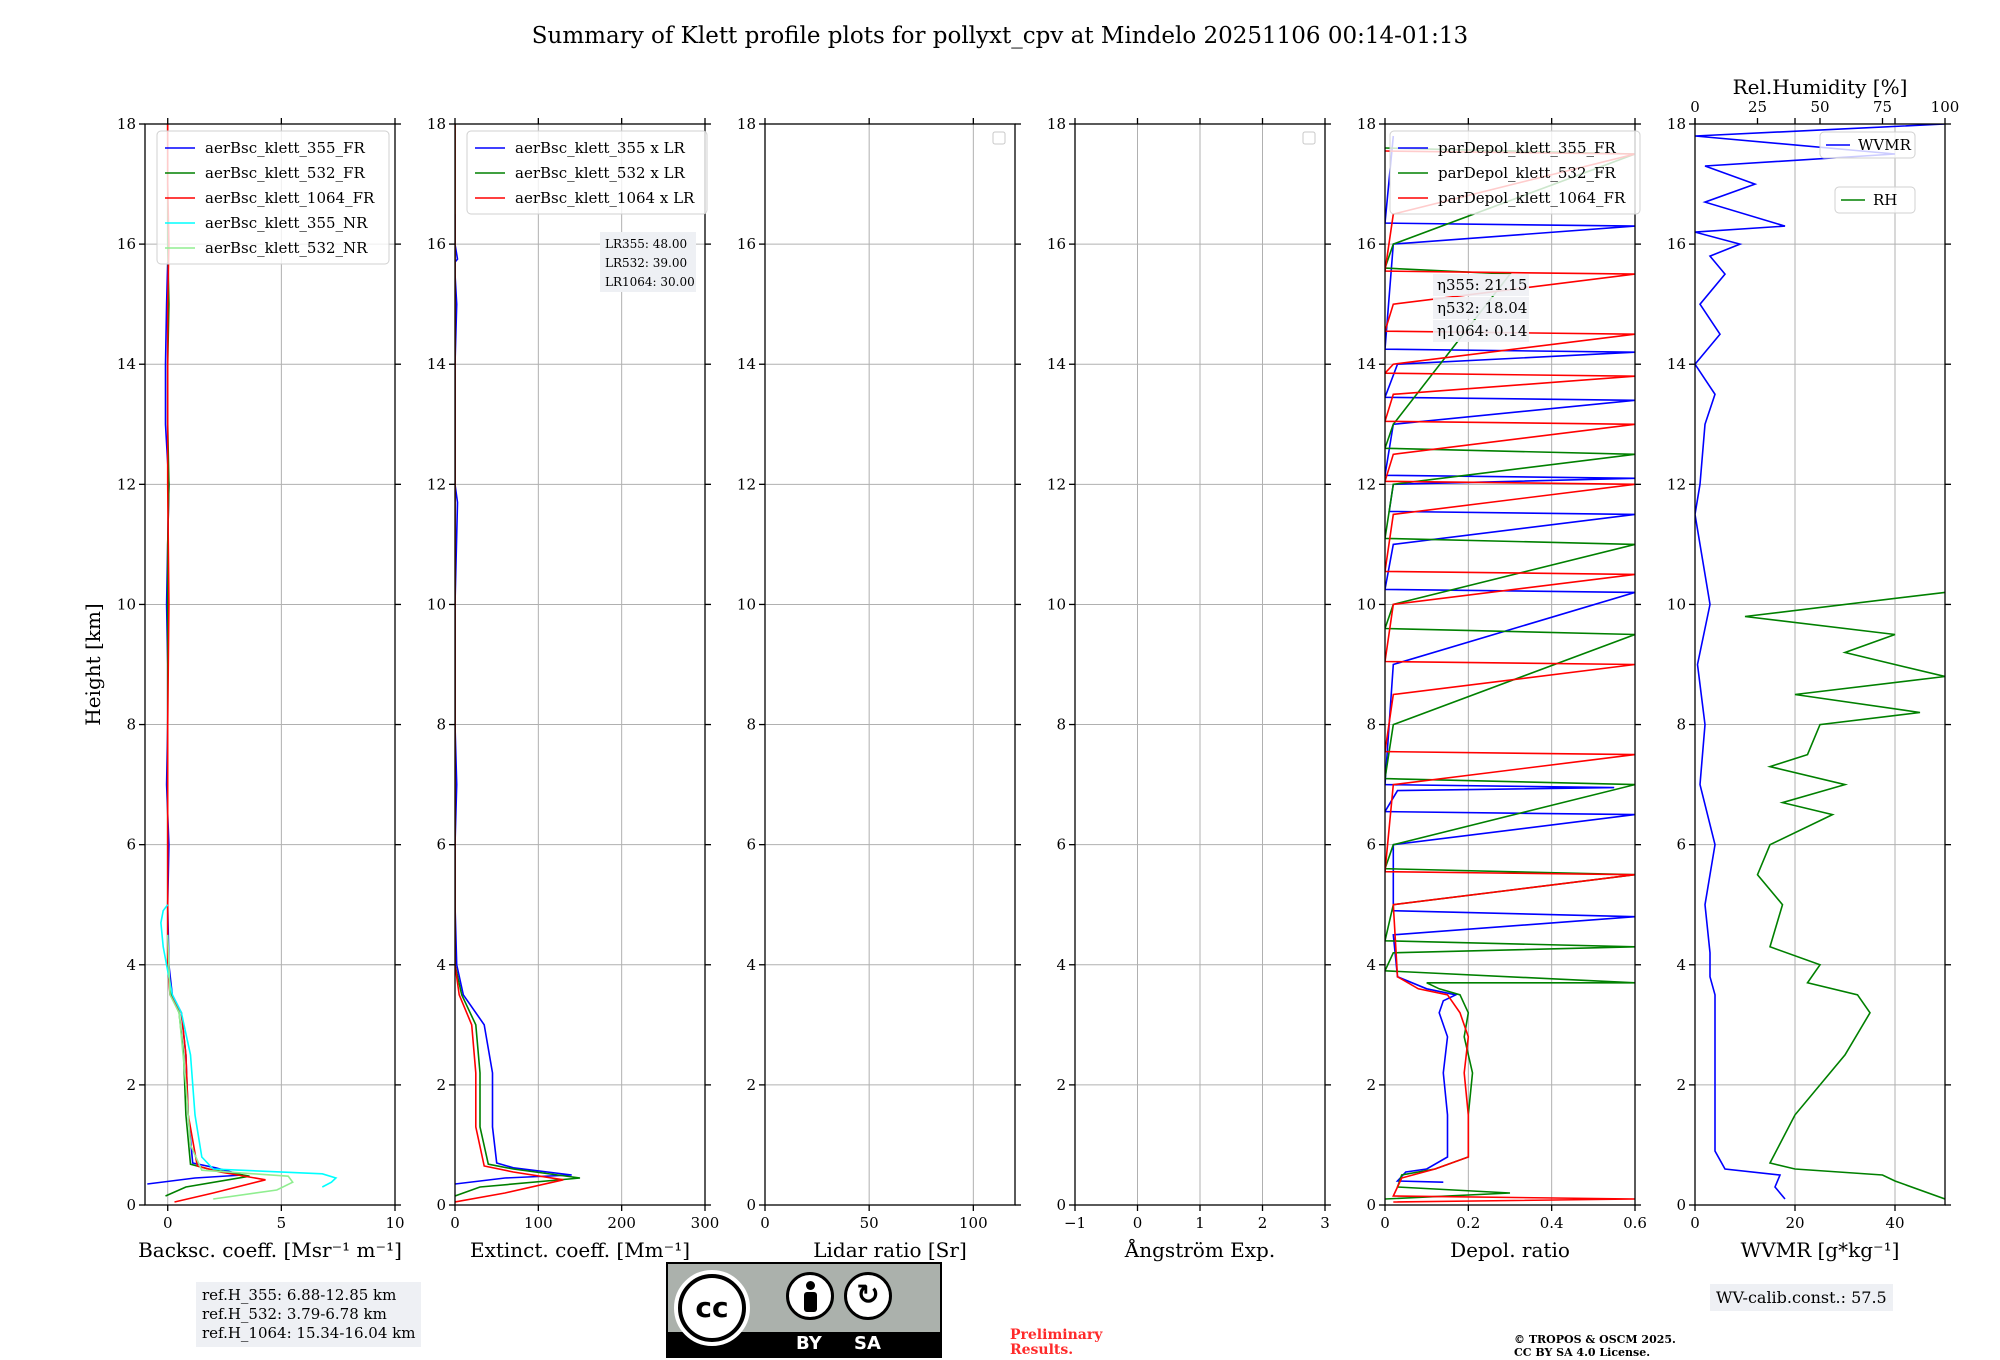 This screenshot has width=2000, height=1360. I want to click on by-person-icon, so click(810, 1296).